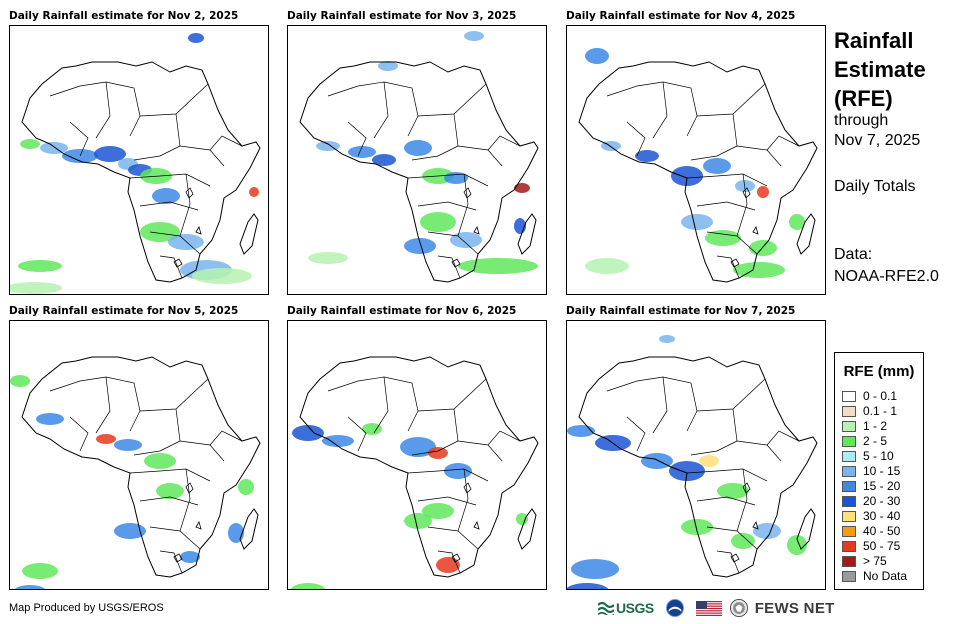 This screenshot has height=624, width=970. I want to click on legend-item: 0 - 0.1, so click(869, 396).